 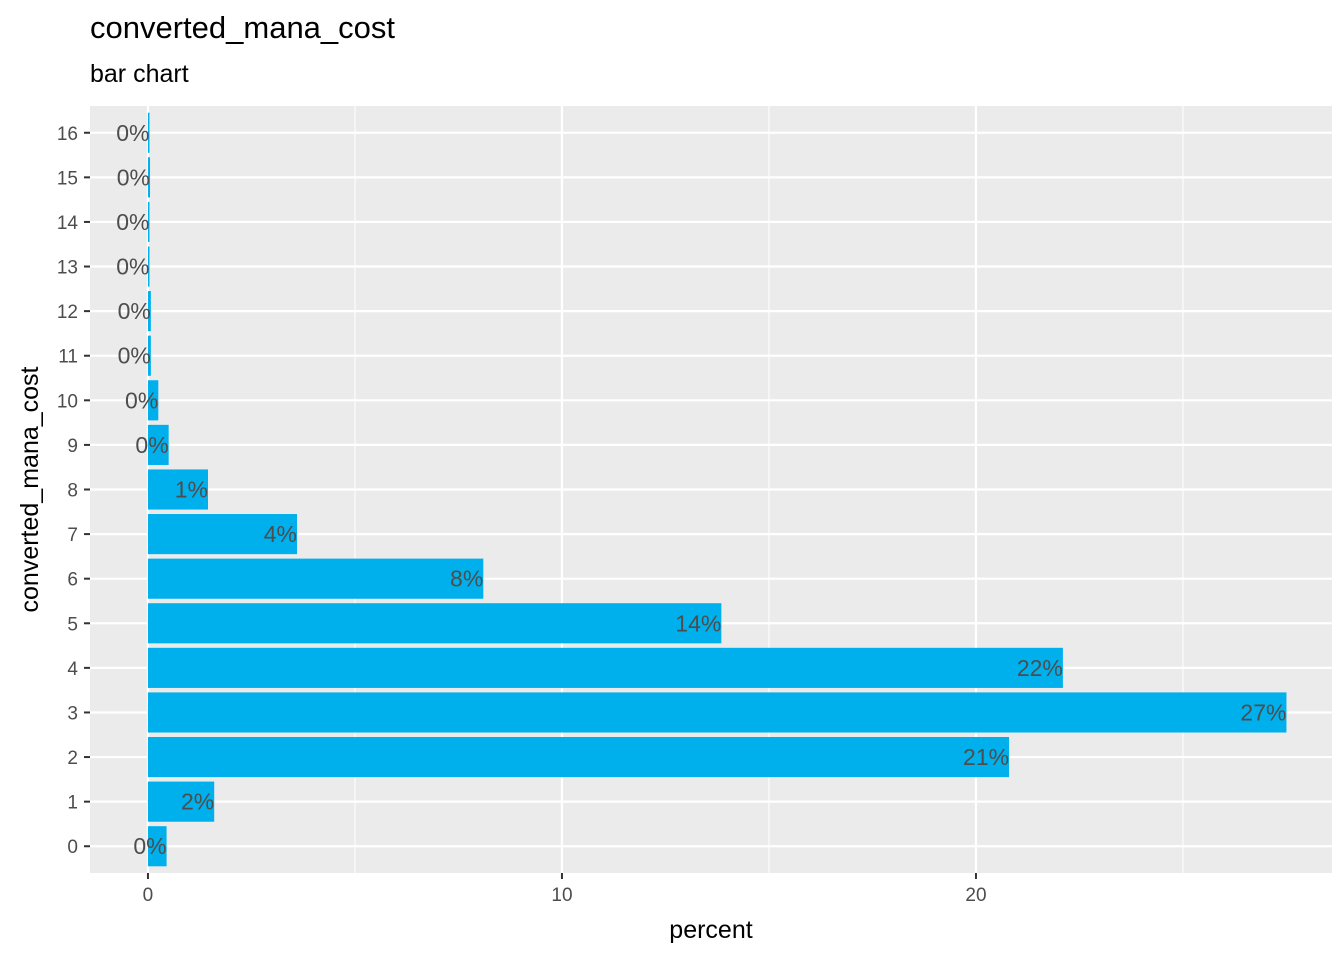 I want to click on y-tick-label: 11, so click(x=68, y=357).